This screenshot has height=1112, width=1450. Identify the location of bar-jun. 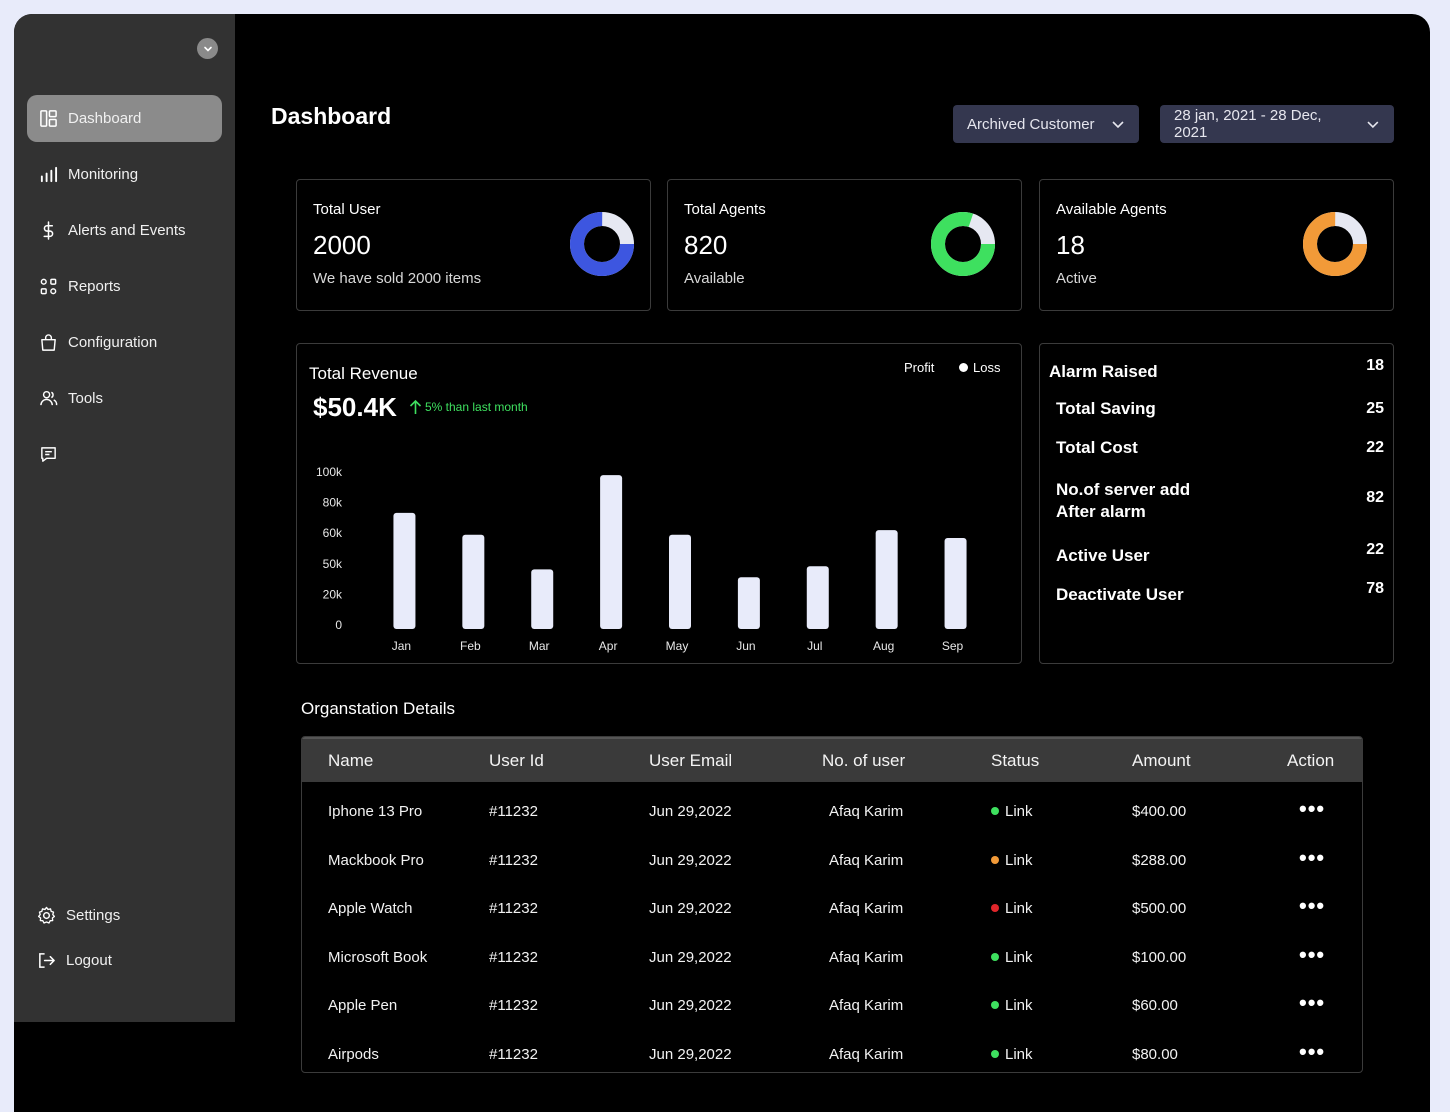
(748, 603).